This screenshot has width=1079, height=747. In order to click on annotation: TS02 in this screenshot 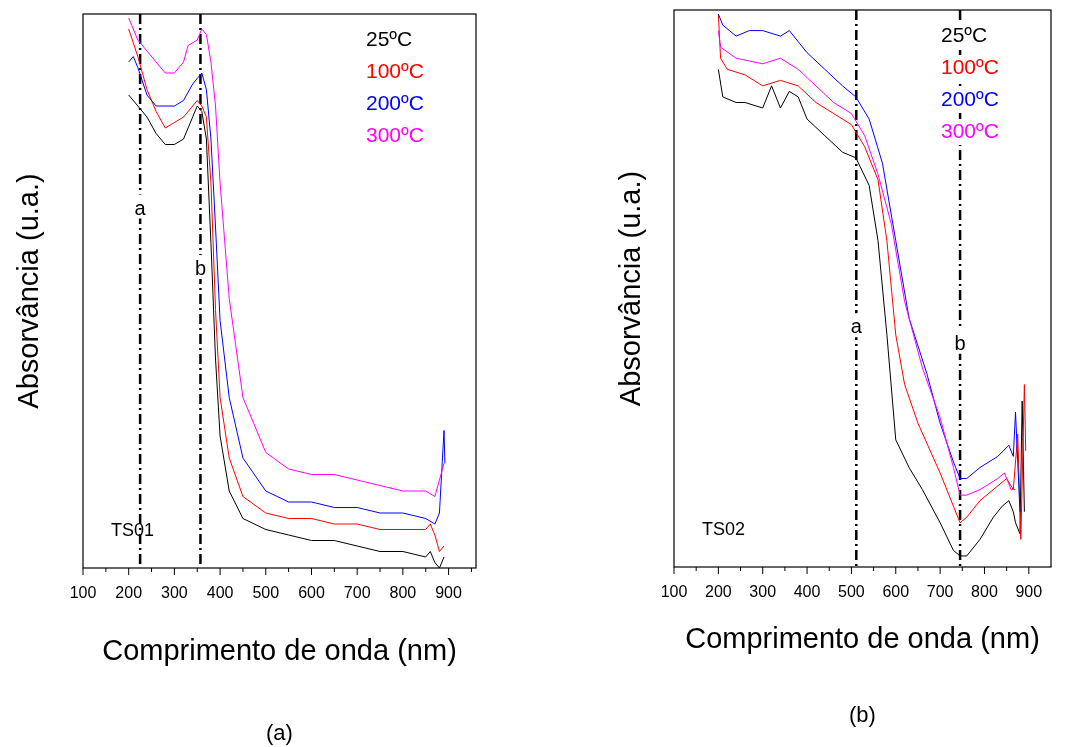, I will do `click(724, 529)`.